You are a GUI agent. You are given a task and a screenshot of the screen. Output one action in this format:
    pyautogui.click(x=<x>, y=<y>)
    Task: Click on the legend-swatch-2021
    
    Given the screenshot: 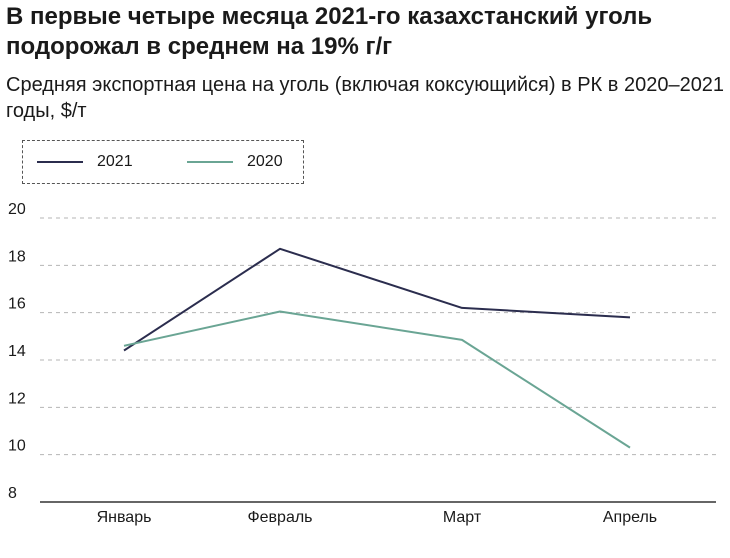 What is the action you would take?
    pyautogui.click(x=60, y=162)
    